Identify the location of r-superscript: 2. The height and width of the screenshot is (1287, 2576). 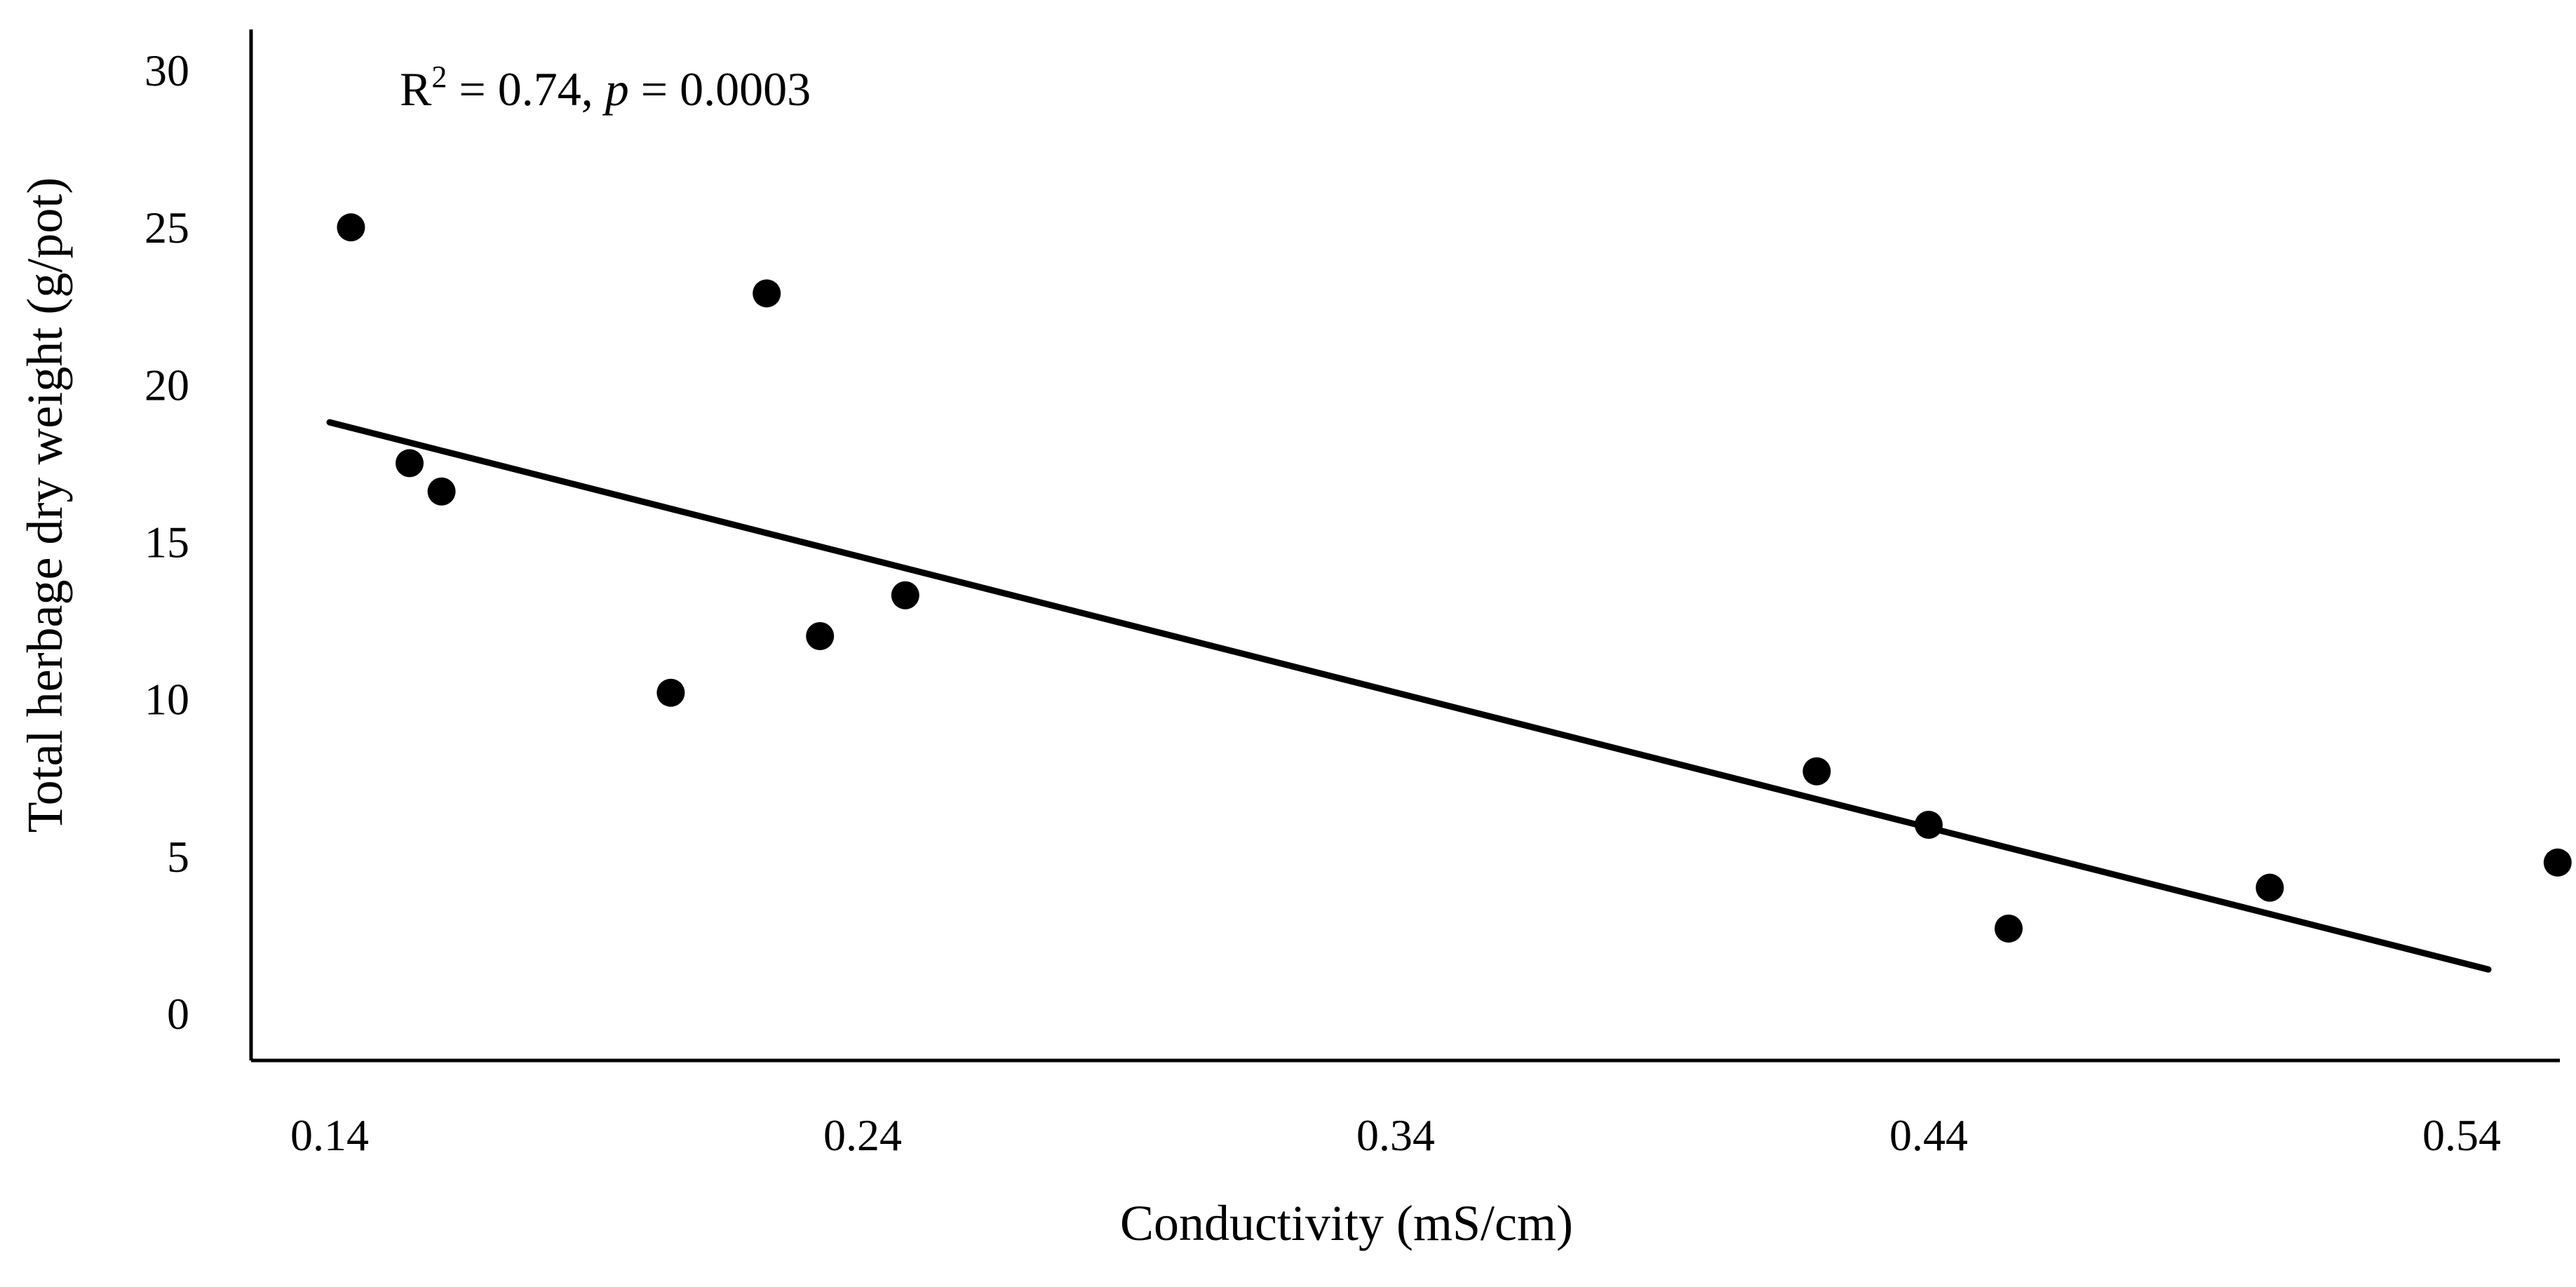
(439, 77).